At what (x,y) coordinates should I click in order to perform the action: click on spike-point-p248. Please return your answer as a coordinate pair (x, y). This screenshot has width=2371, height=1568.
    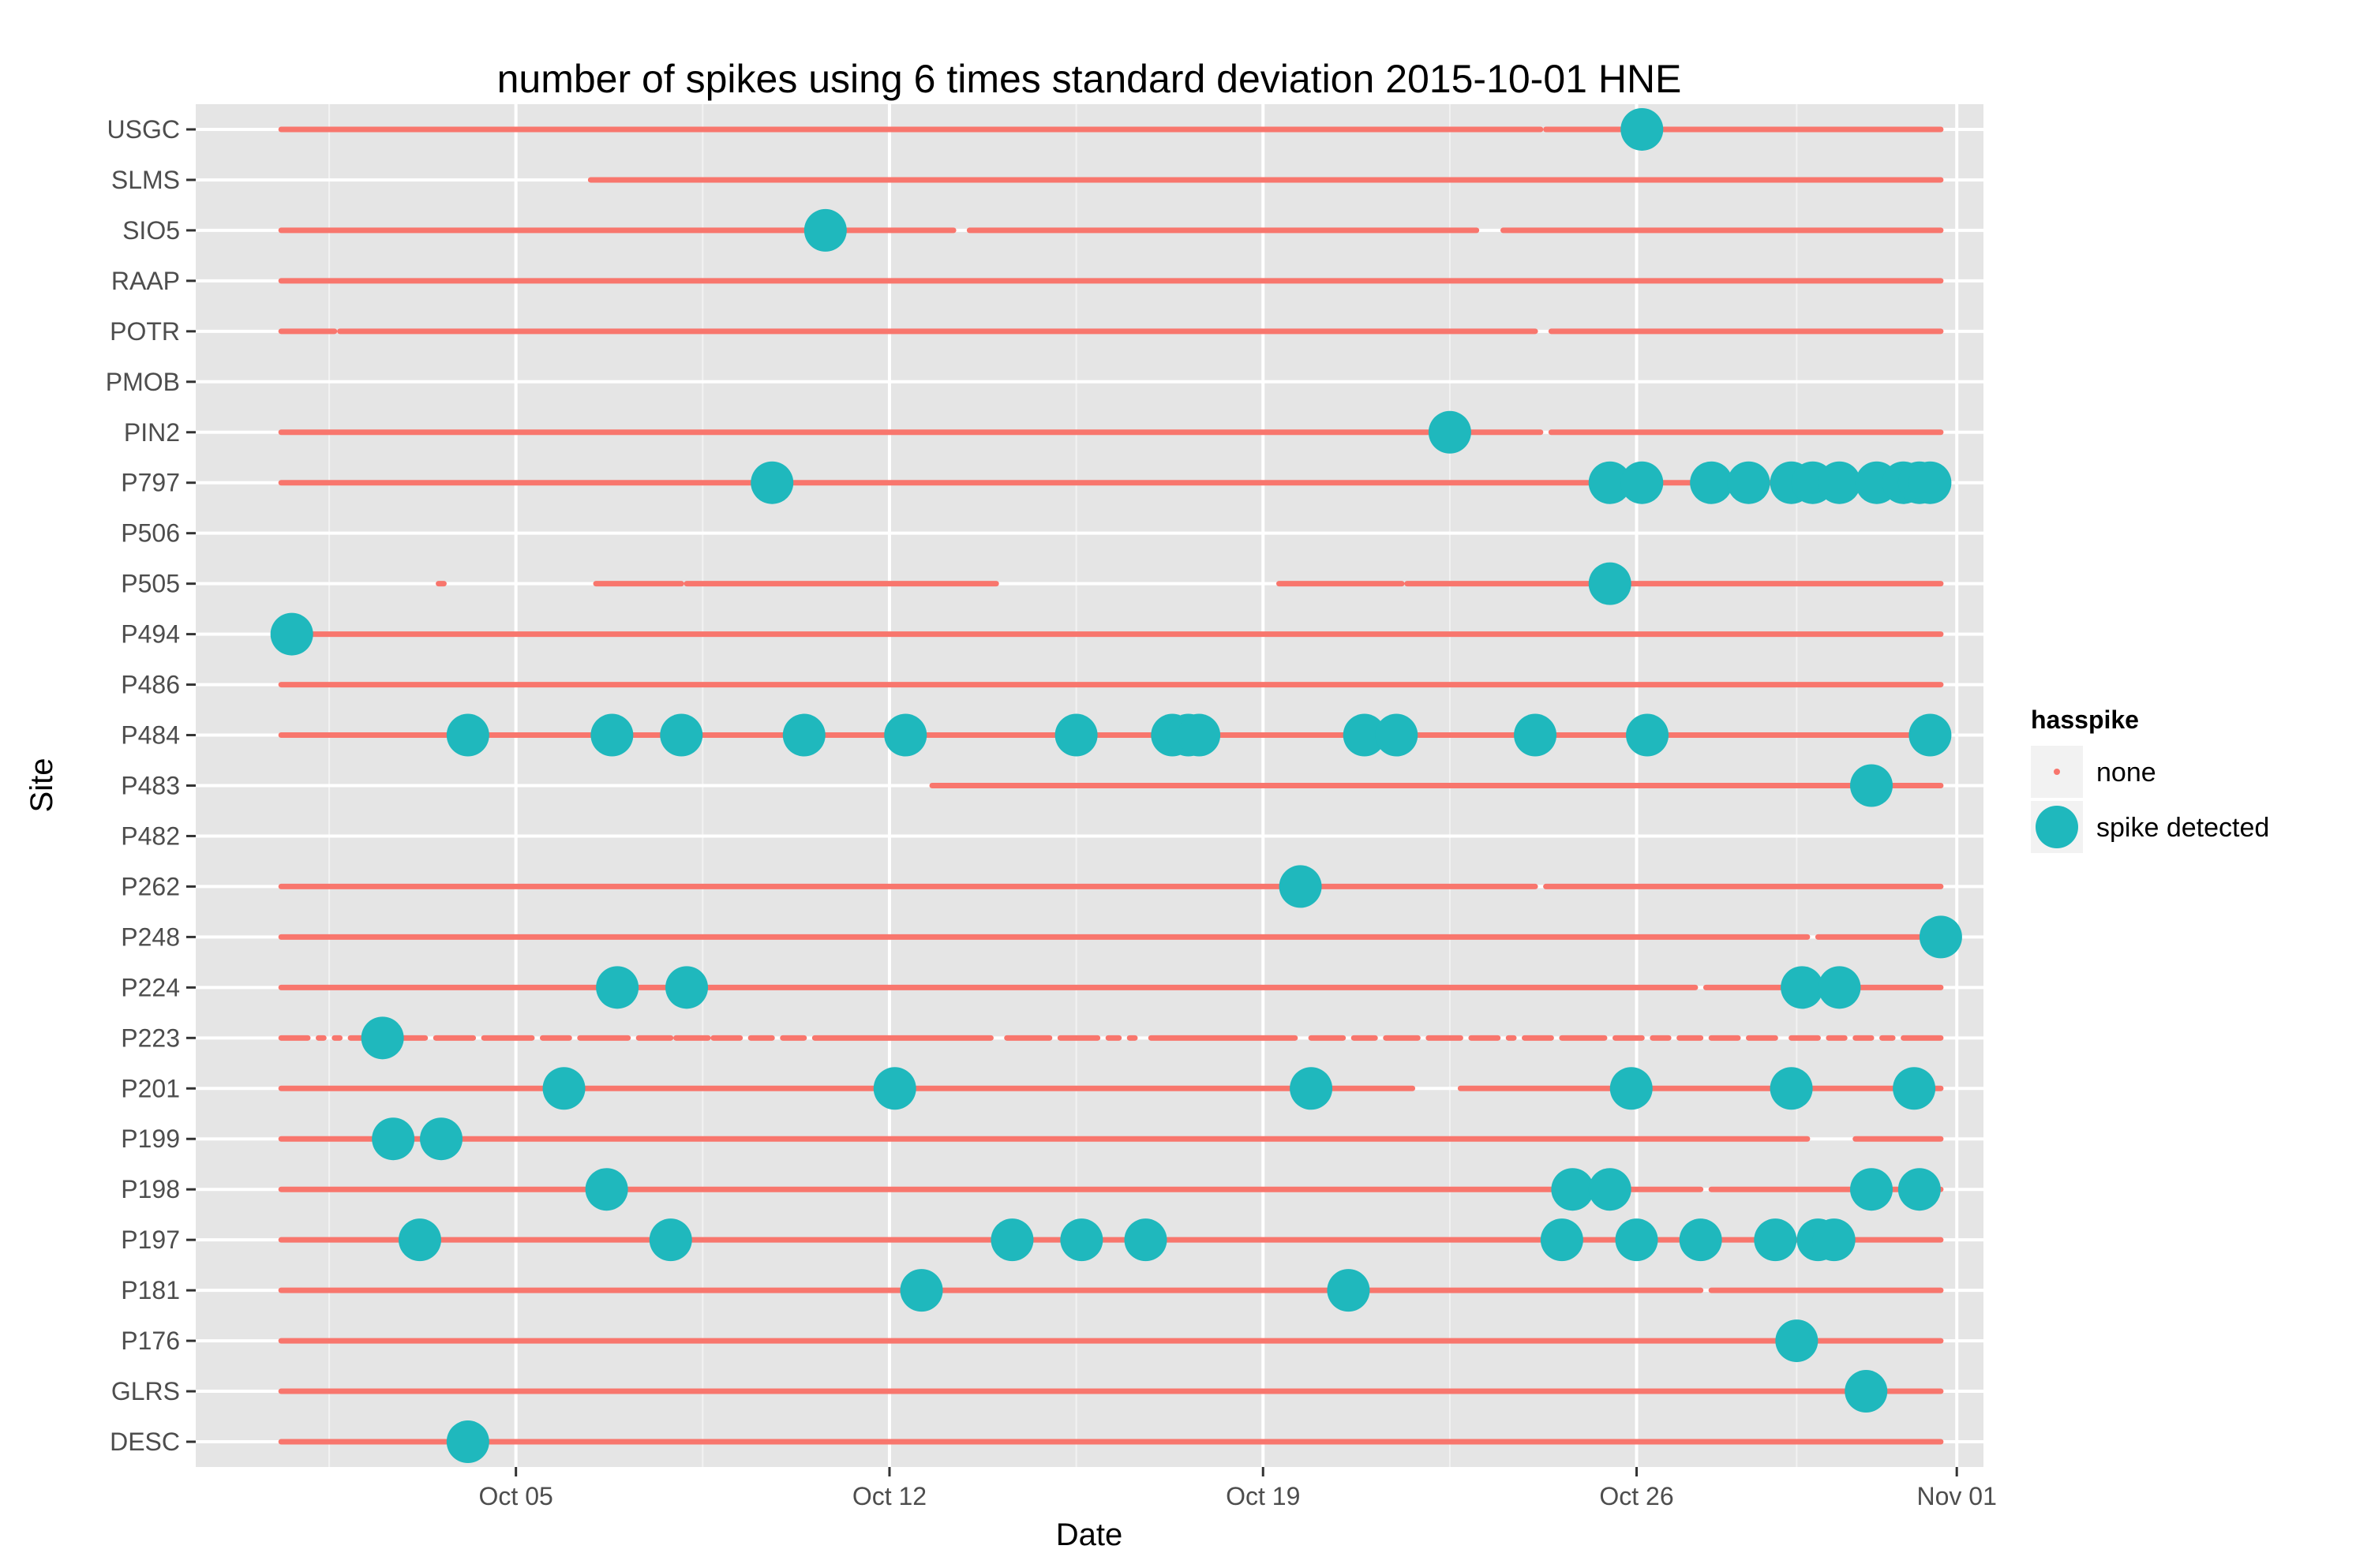
    Looking at the image, I should click on (1940, 937).